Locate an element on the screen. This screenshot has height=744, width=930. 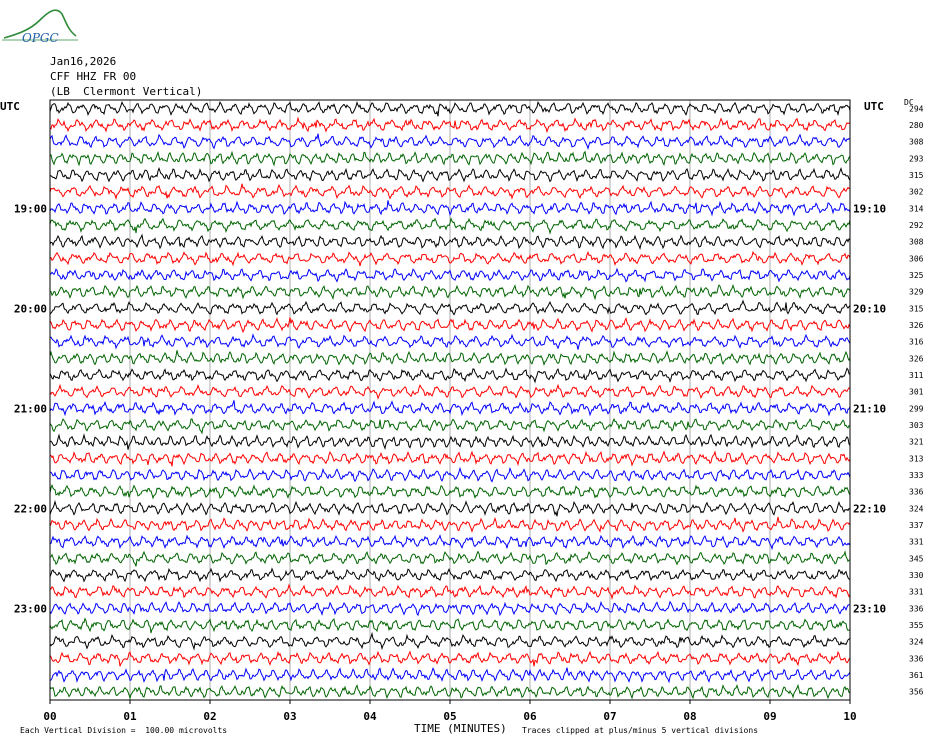
right-utc-label: UTC is located at coordinates (874, 106).